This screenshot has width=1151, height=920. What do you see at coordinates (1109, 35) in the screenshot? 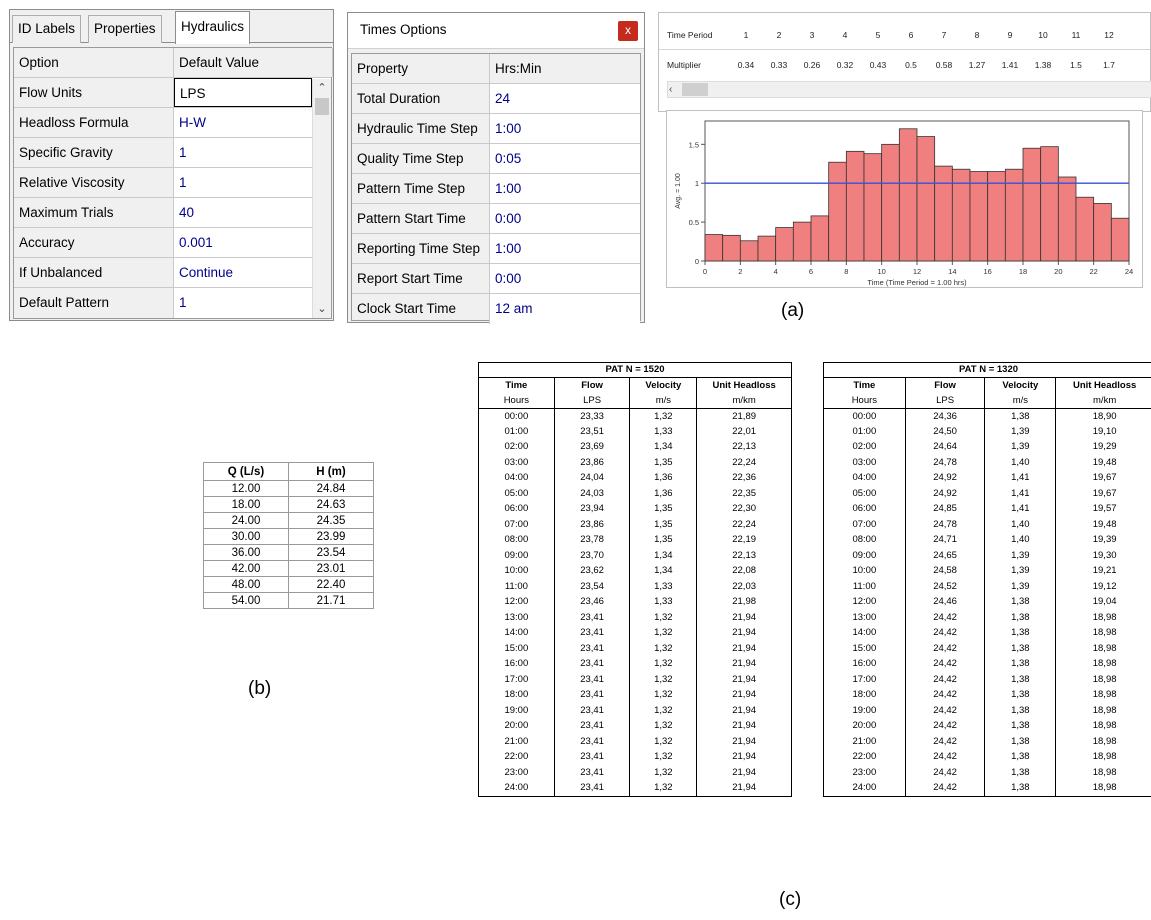
I see `period-cell: 12` at bounding box center [1109, 35].